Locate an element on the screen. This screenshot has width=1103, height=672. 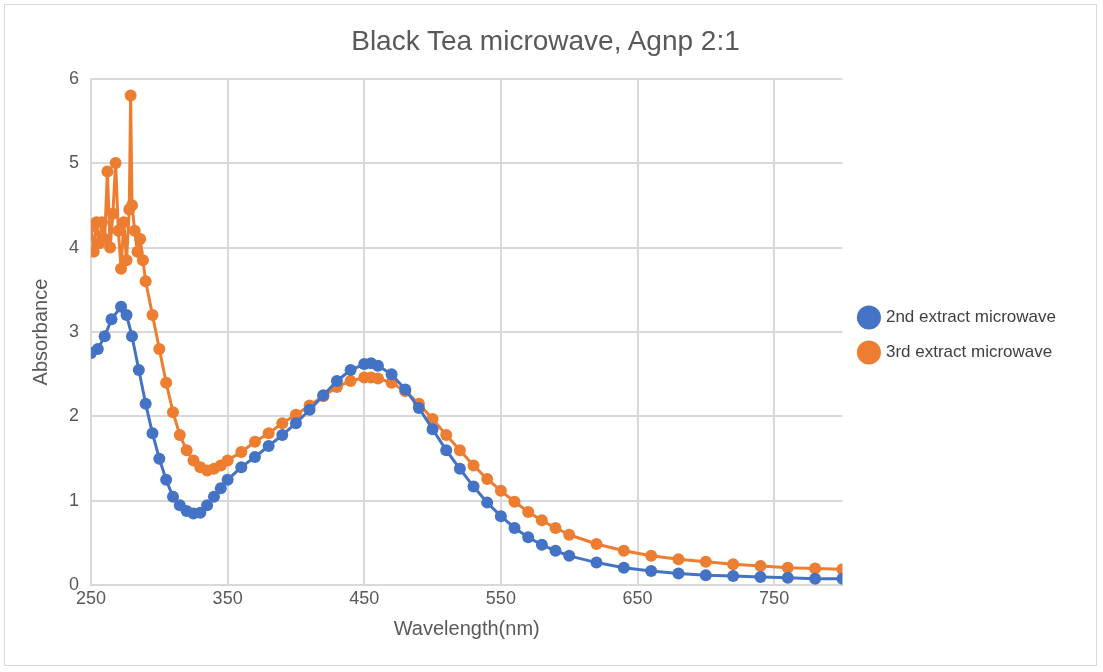
y-tick-label: 2 is located at coordinates (74, 415).